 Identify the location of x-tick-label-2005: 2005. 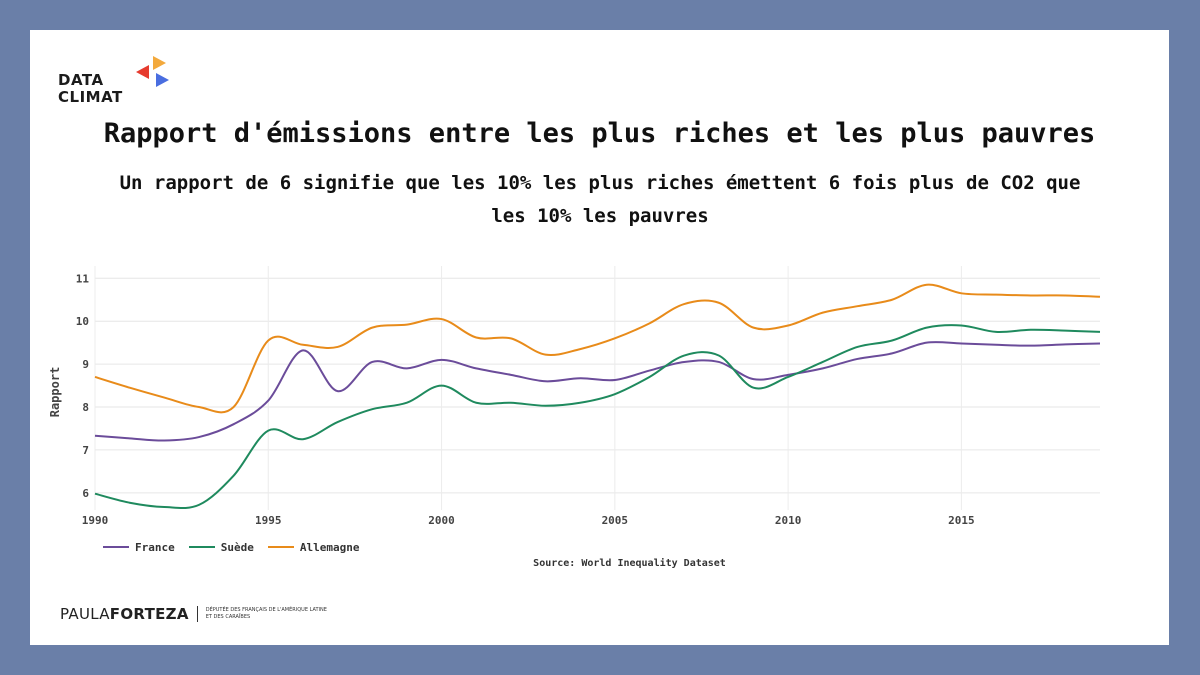
(615, 520).